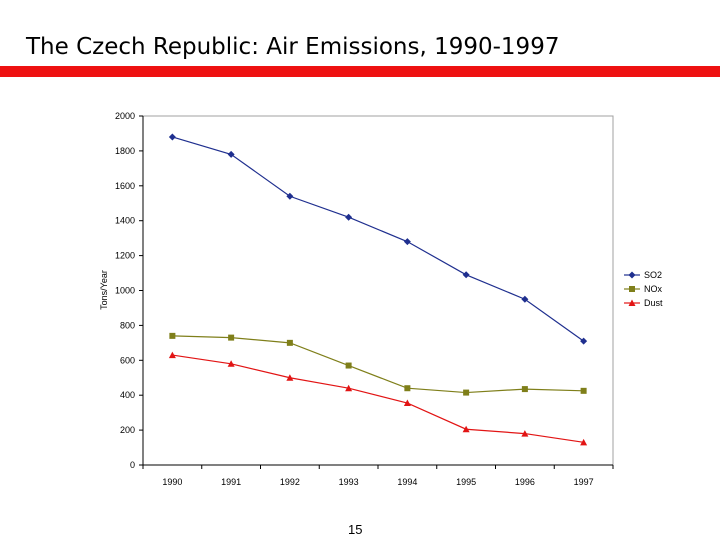 This screenshot has width=720, height=540. What do you see at coordinates (125, 221) in the screenshot?
I see `y-tick-label: 1400` at bounding box center [125, 221].